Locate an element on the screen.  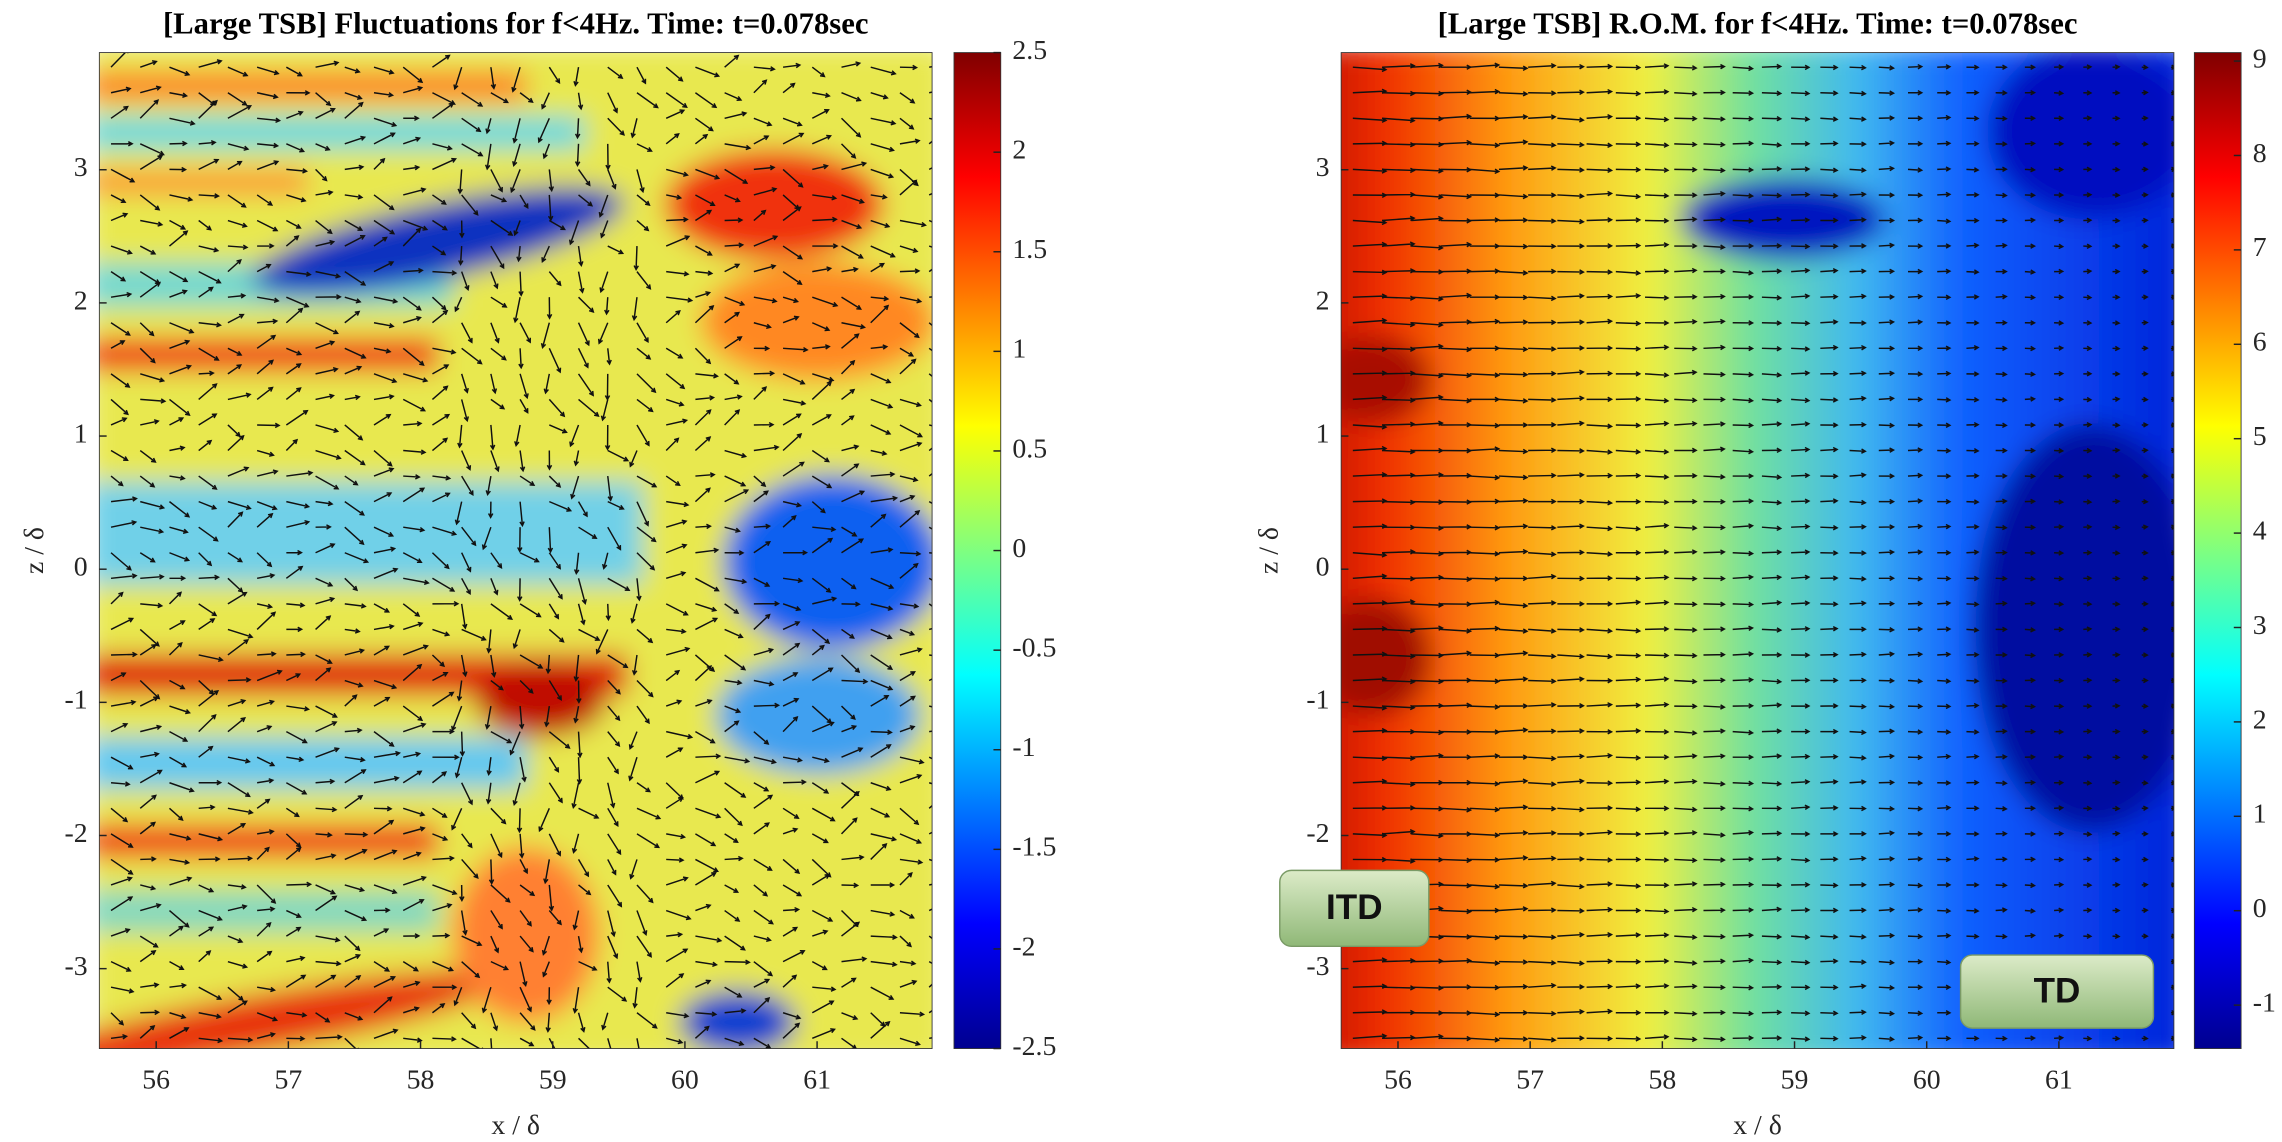
y-tick-label: -2 is located at coordinates (76, 833).